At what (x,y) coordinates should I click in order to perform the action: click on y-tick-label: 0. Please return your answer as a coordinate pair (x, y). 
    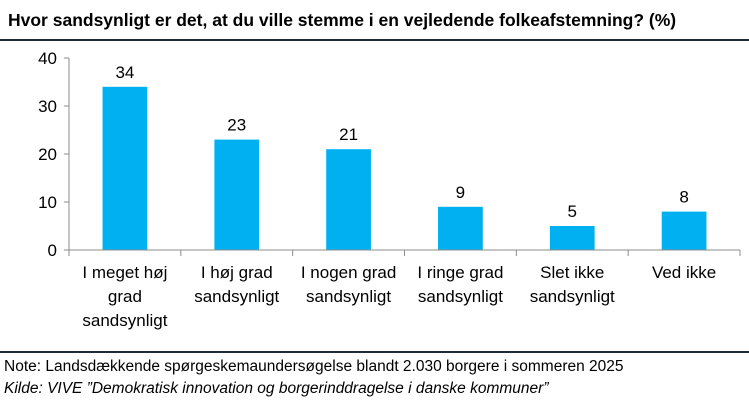
    Looking at the image, I should click on (52, 250).